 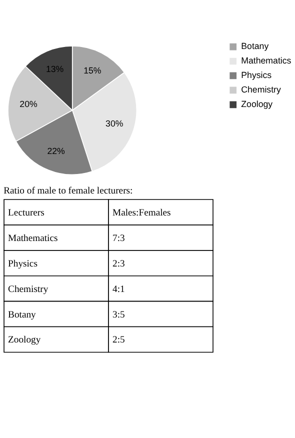 What do you see at coordinates (266, 61) in the screenshot?
I see `legend-label: Mathematics` at bounding box center [266, 61].